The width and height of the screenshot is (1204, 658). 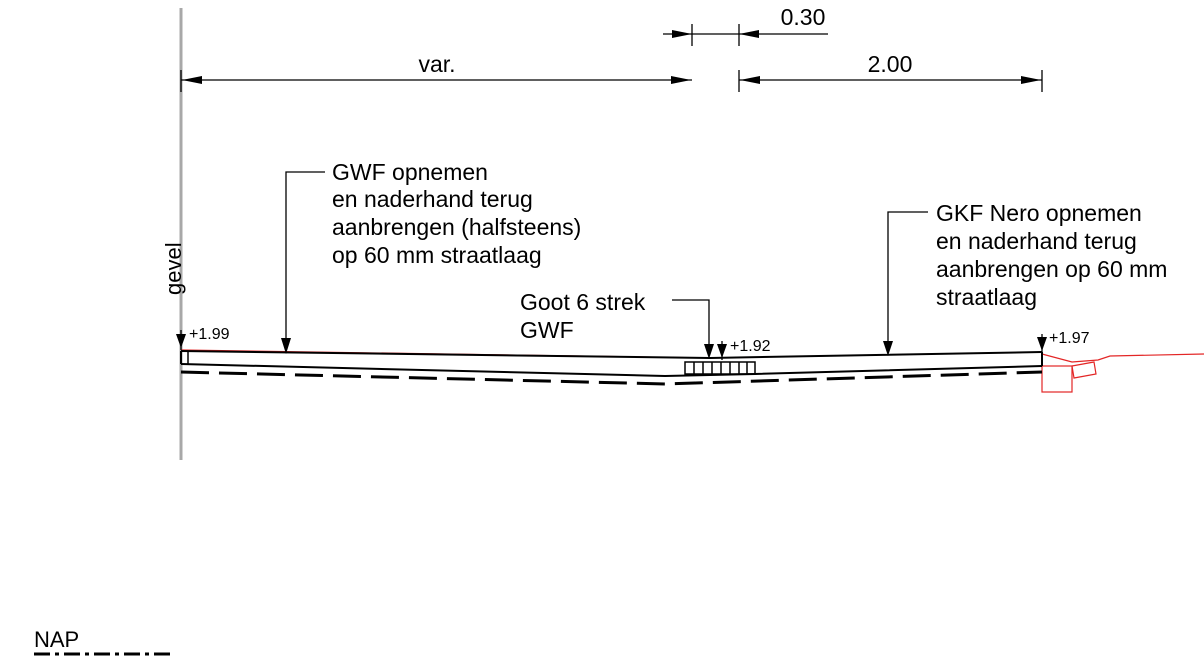 What do you see at coordinates (986, 297) in the screenshot?
I see `right-note-line-4: straatlaag` at bounding box center [986, 297].